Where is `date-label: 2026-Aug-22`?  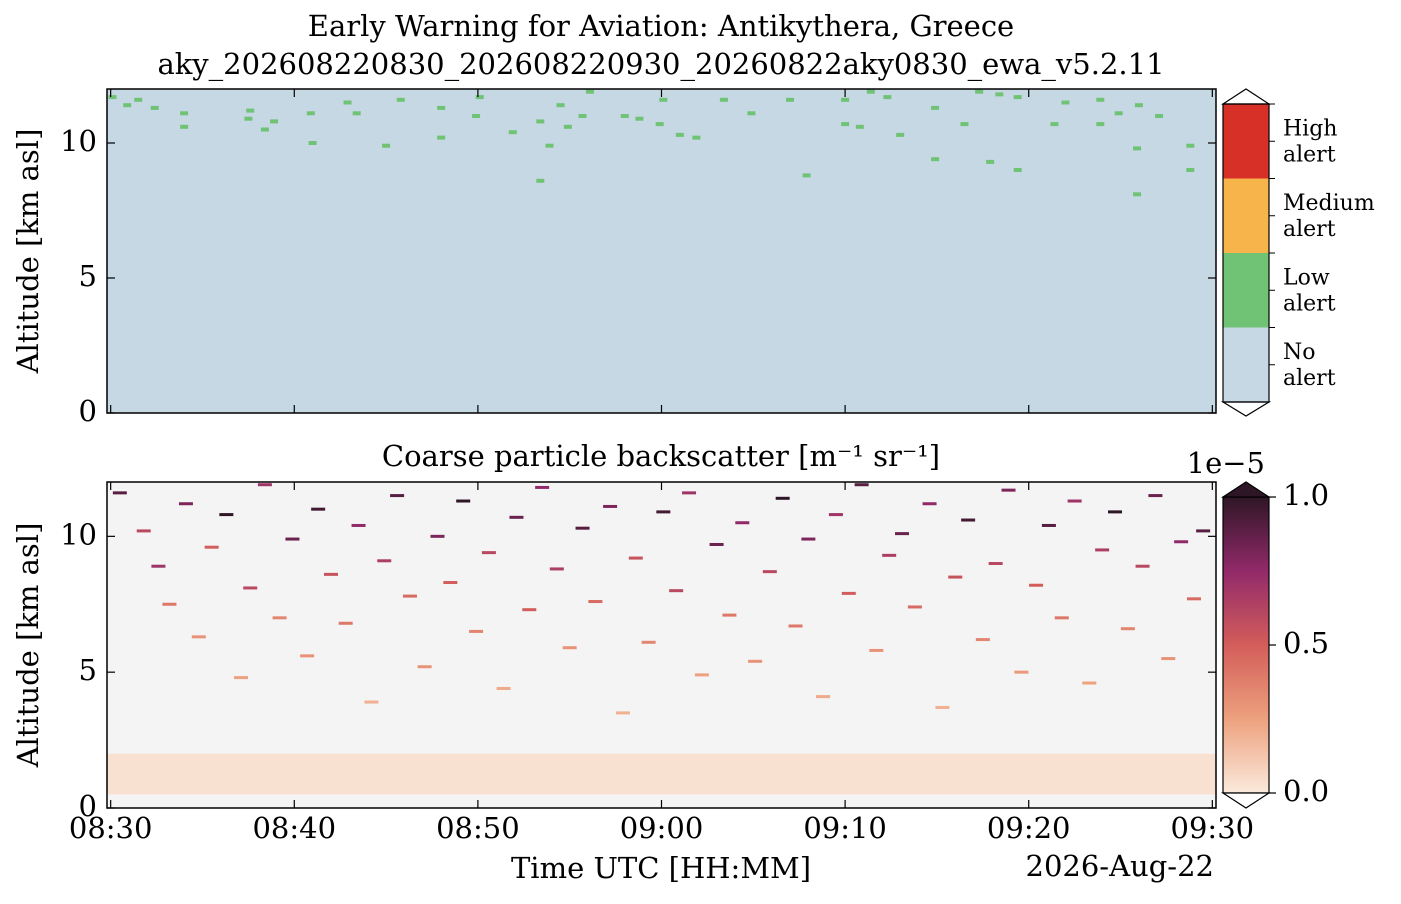 date-label: 2026-Aug-22 is located at coordinates (1120, 866).